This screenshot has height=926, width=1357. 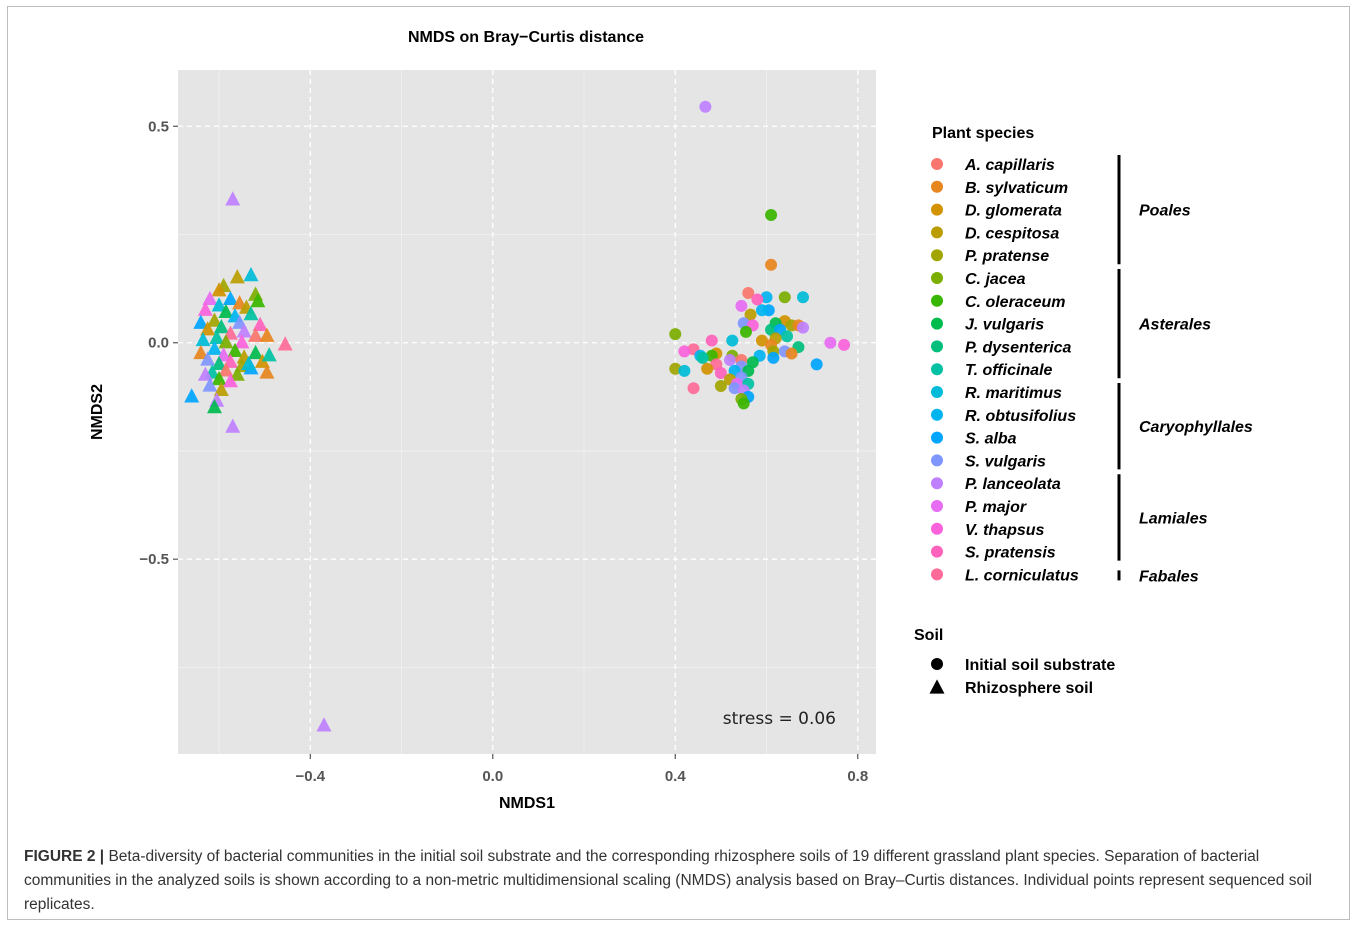 What do you see at coordinates (158, 126) in the screenshot?
I see `y-tick-label: 0.5` at bounding box center [158, 126].